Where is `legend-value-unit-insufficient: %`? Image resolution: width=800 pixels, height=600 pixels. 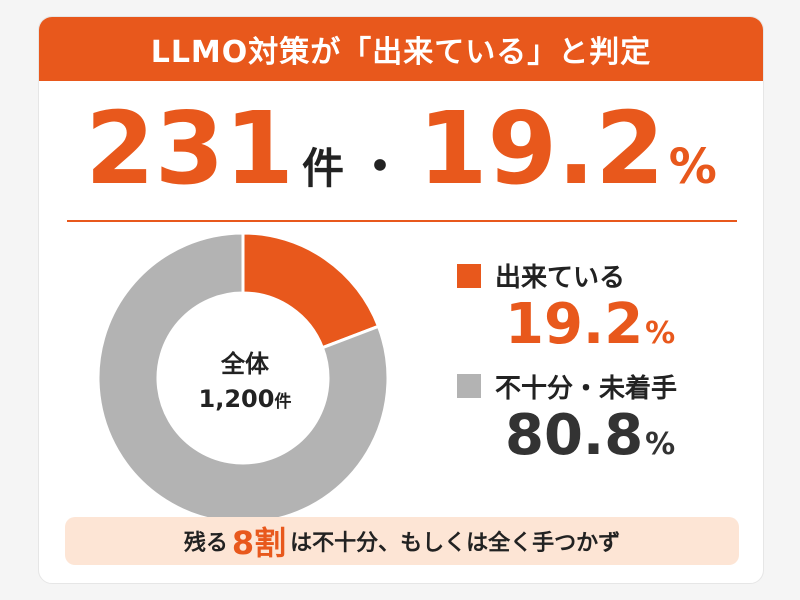 legend-value-unit-insufficient: % is located at coordinates (660, 444).